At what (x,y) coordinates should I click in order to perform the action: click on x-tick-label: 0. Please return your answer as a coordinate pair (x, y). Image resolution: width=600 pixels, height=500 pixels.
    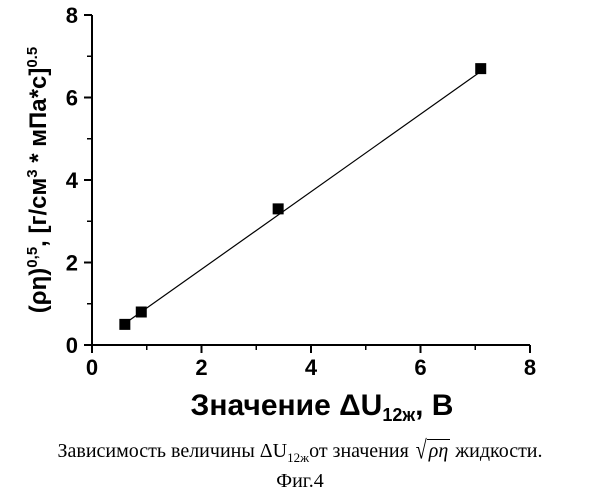
    Looking at the image, I should click on (92, 367).